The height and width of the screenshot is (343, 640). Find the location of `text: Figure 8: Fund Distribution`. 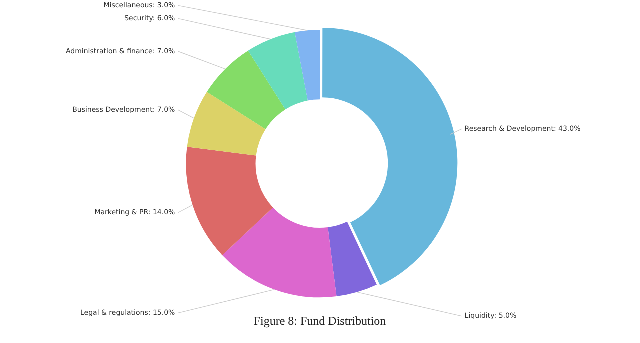

text: Figure 8: Fund Distribution is located at coordinates (320, 321).